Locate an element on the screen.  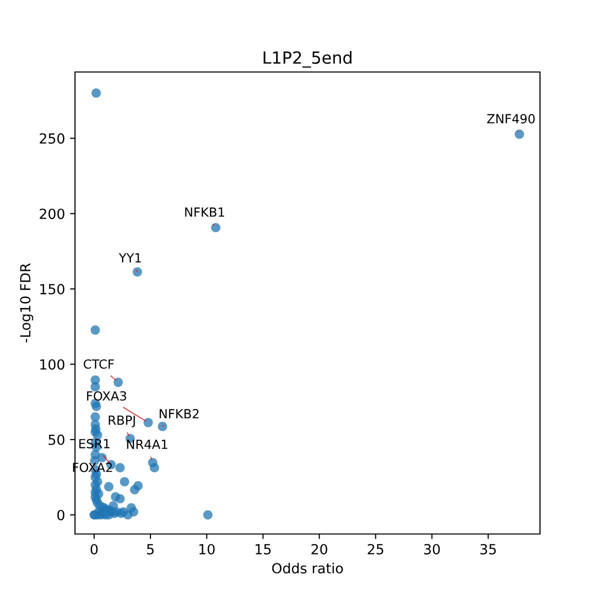
annotation: RBPJ is located at coordinates (121, 422).